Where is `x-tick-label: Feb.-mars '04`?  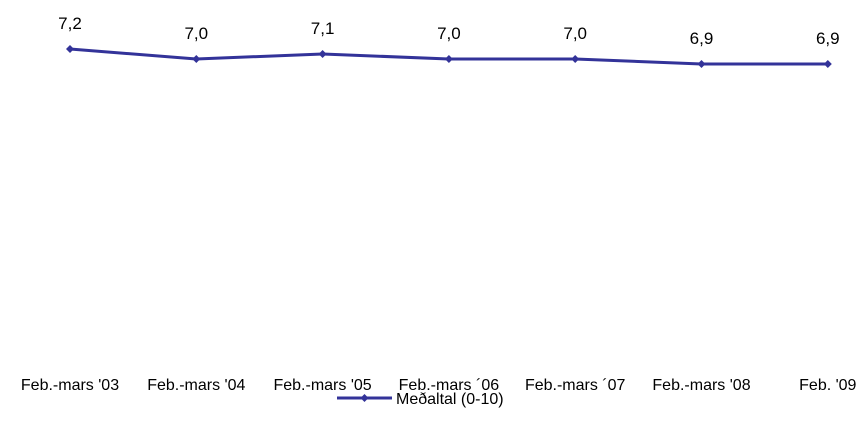
x-tick-label: Feb.-mars '04 is located at coordinates (196, 385).